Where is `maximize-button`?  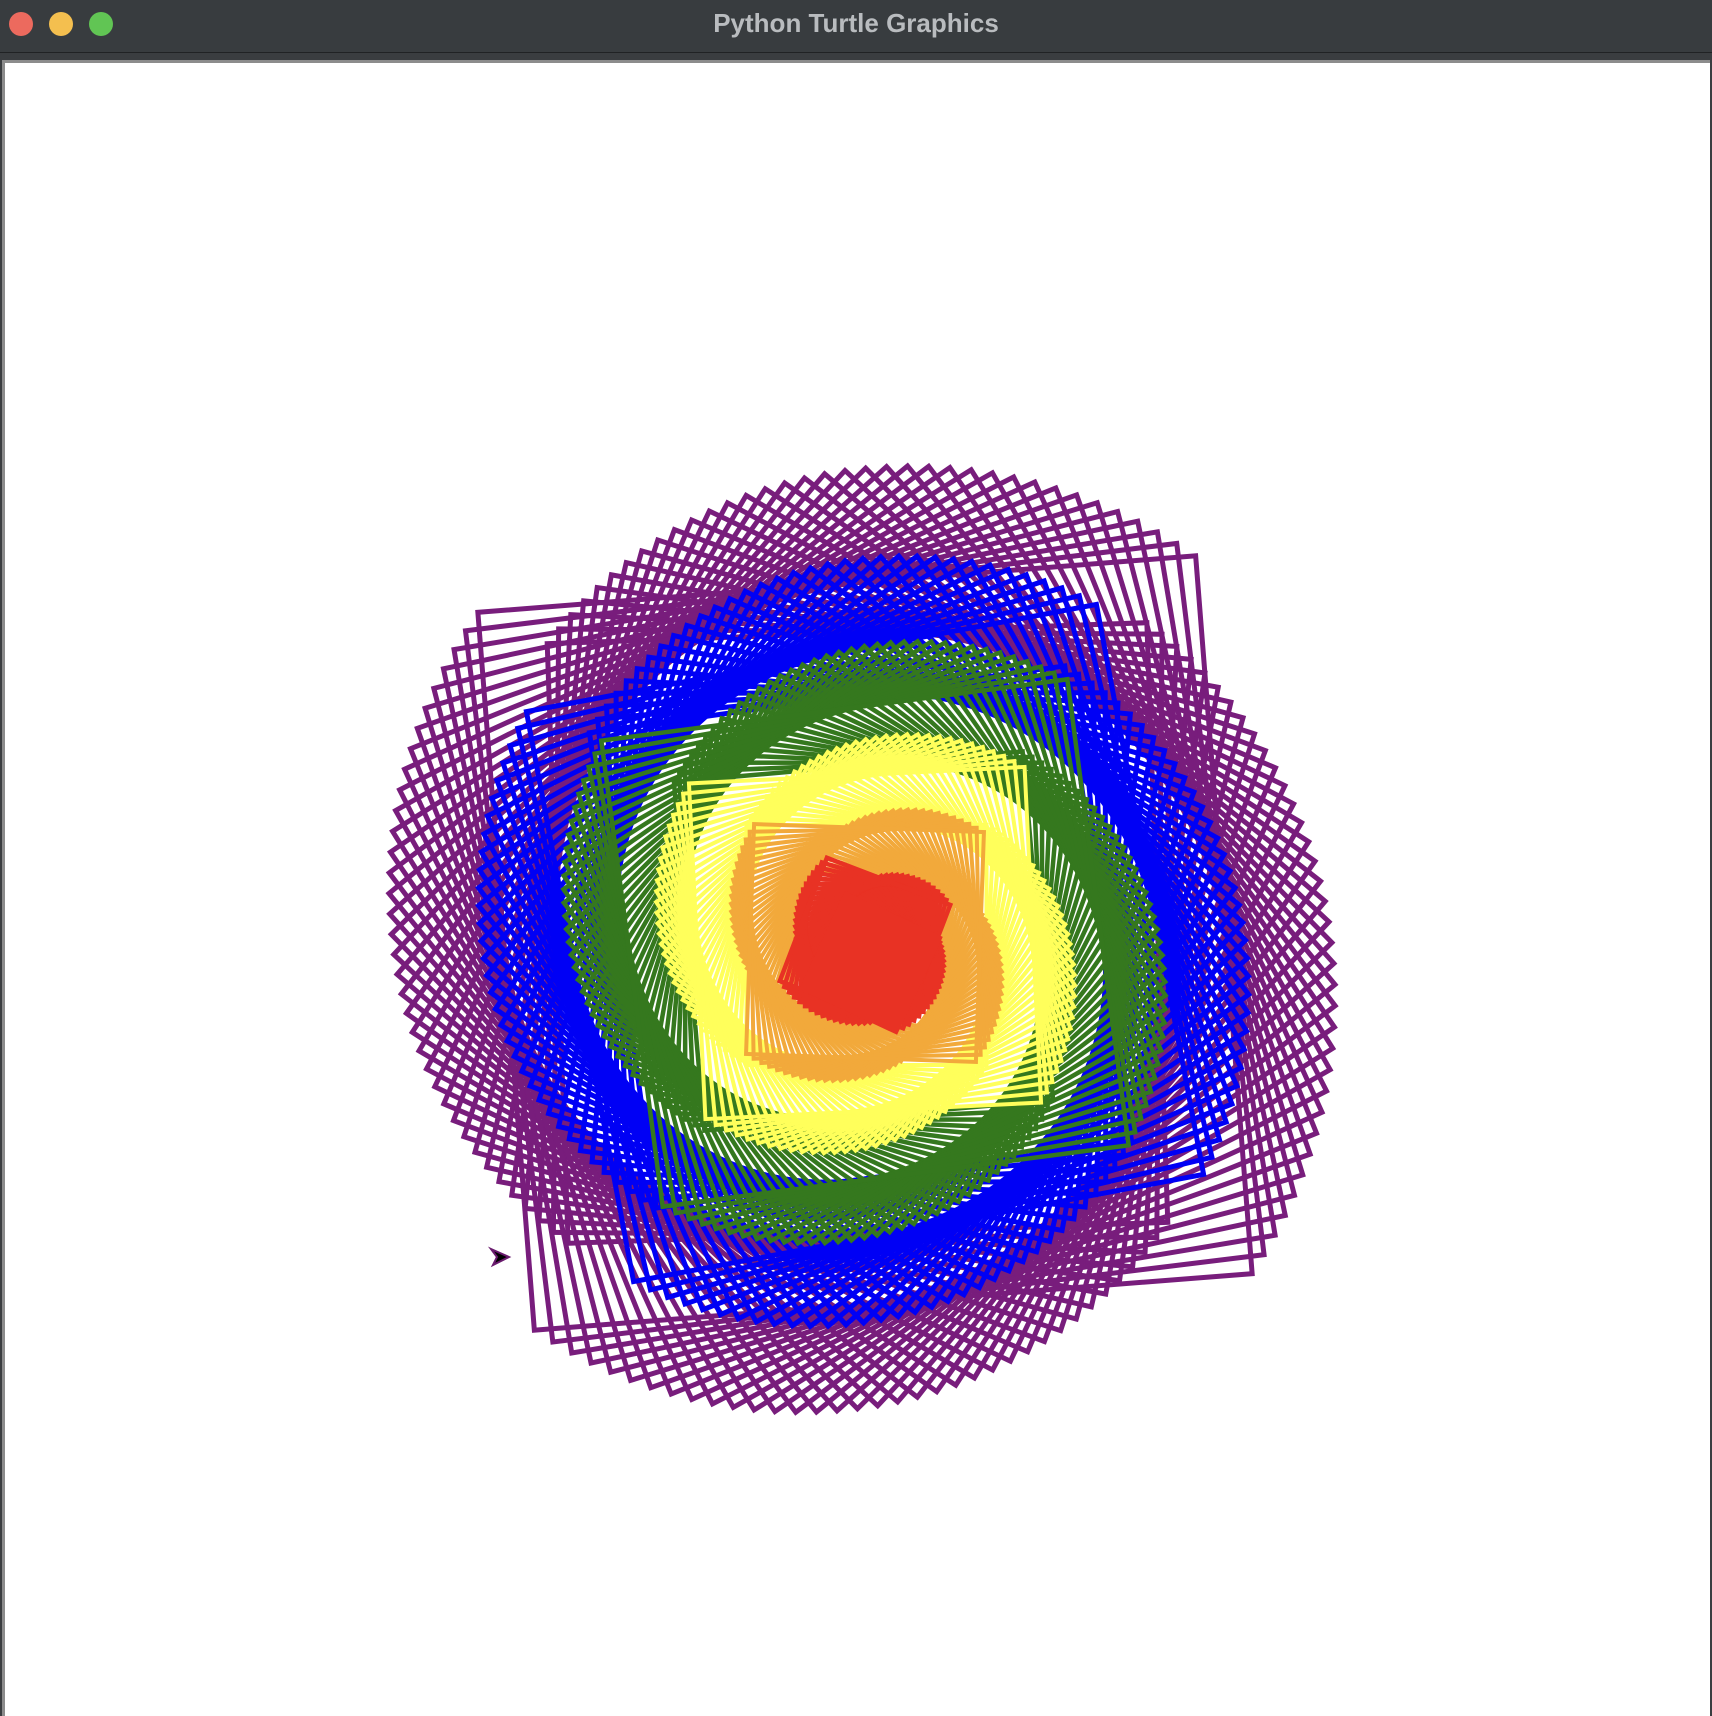 maximize-button is located at coordinates (101, 24).